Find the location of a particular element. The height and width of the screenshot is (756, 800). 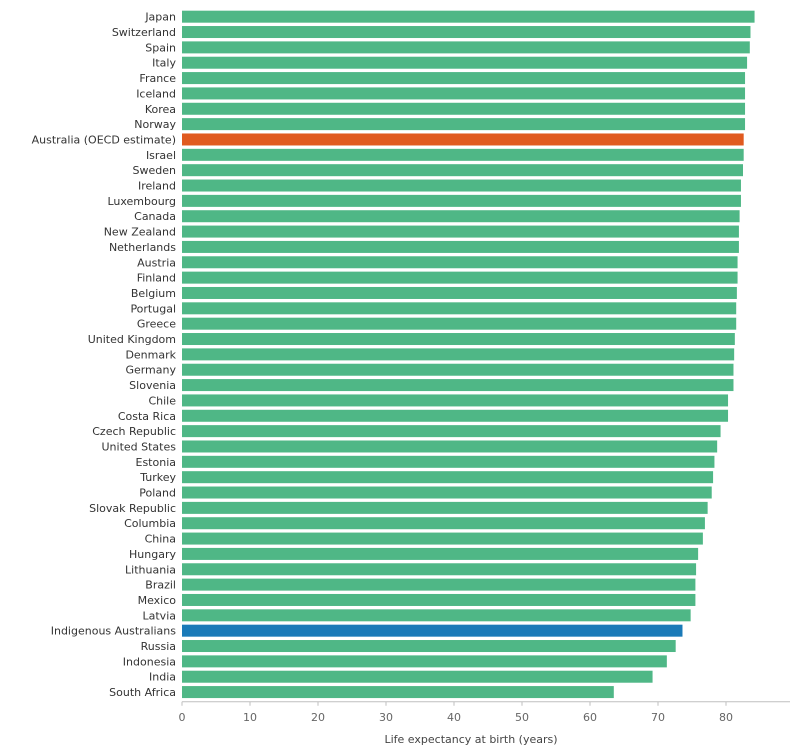

category-label: Latvia is located at coordinates (160, 615).